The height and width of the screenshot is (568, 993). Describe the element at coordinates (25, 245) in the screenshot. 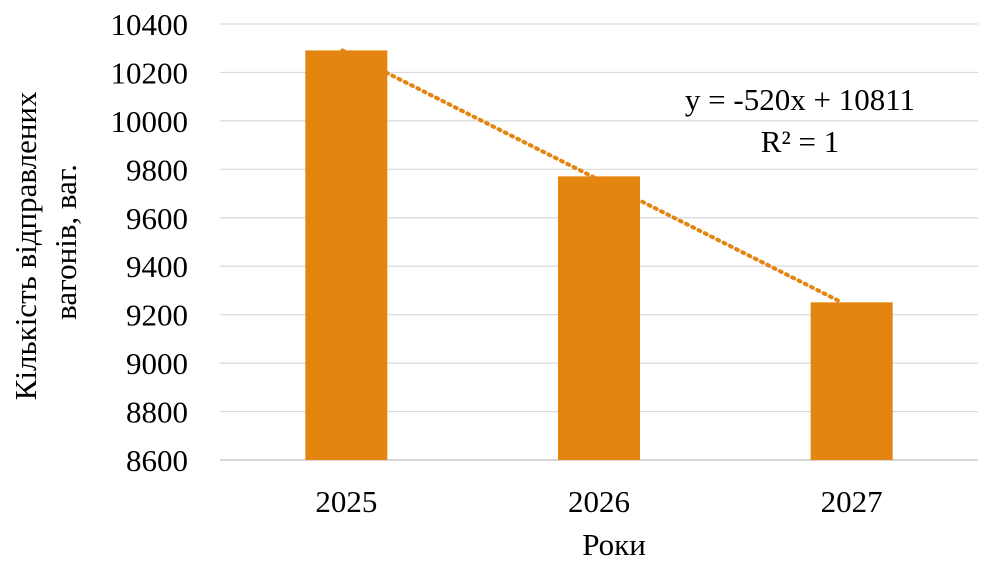

I see `y-axis-title-line-1: Кількість відправлених` at that location.